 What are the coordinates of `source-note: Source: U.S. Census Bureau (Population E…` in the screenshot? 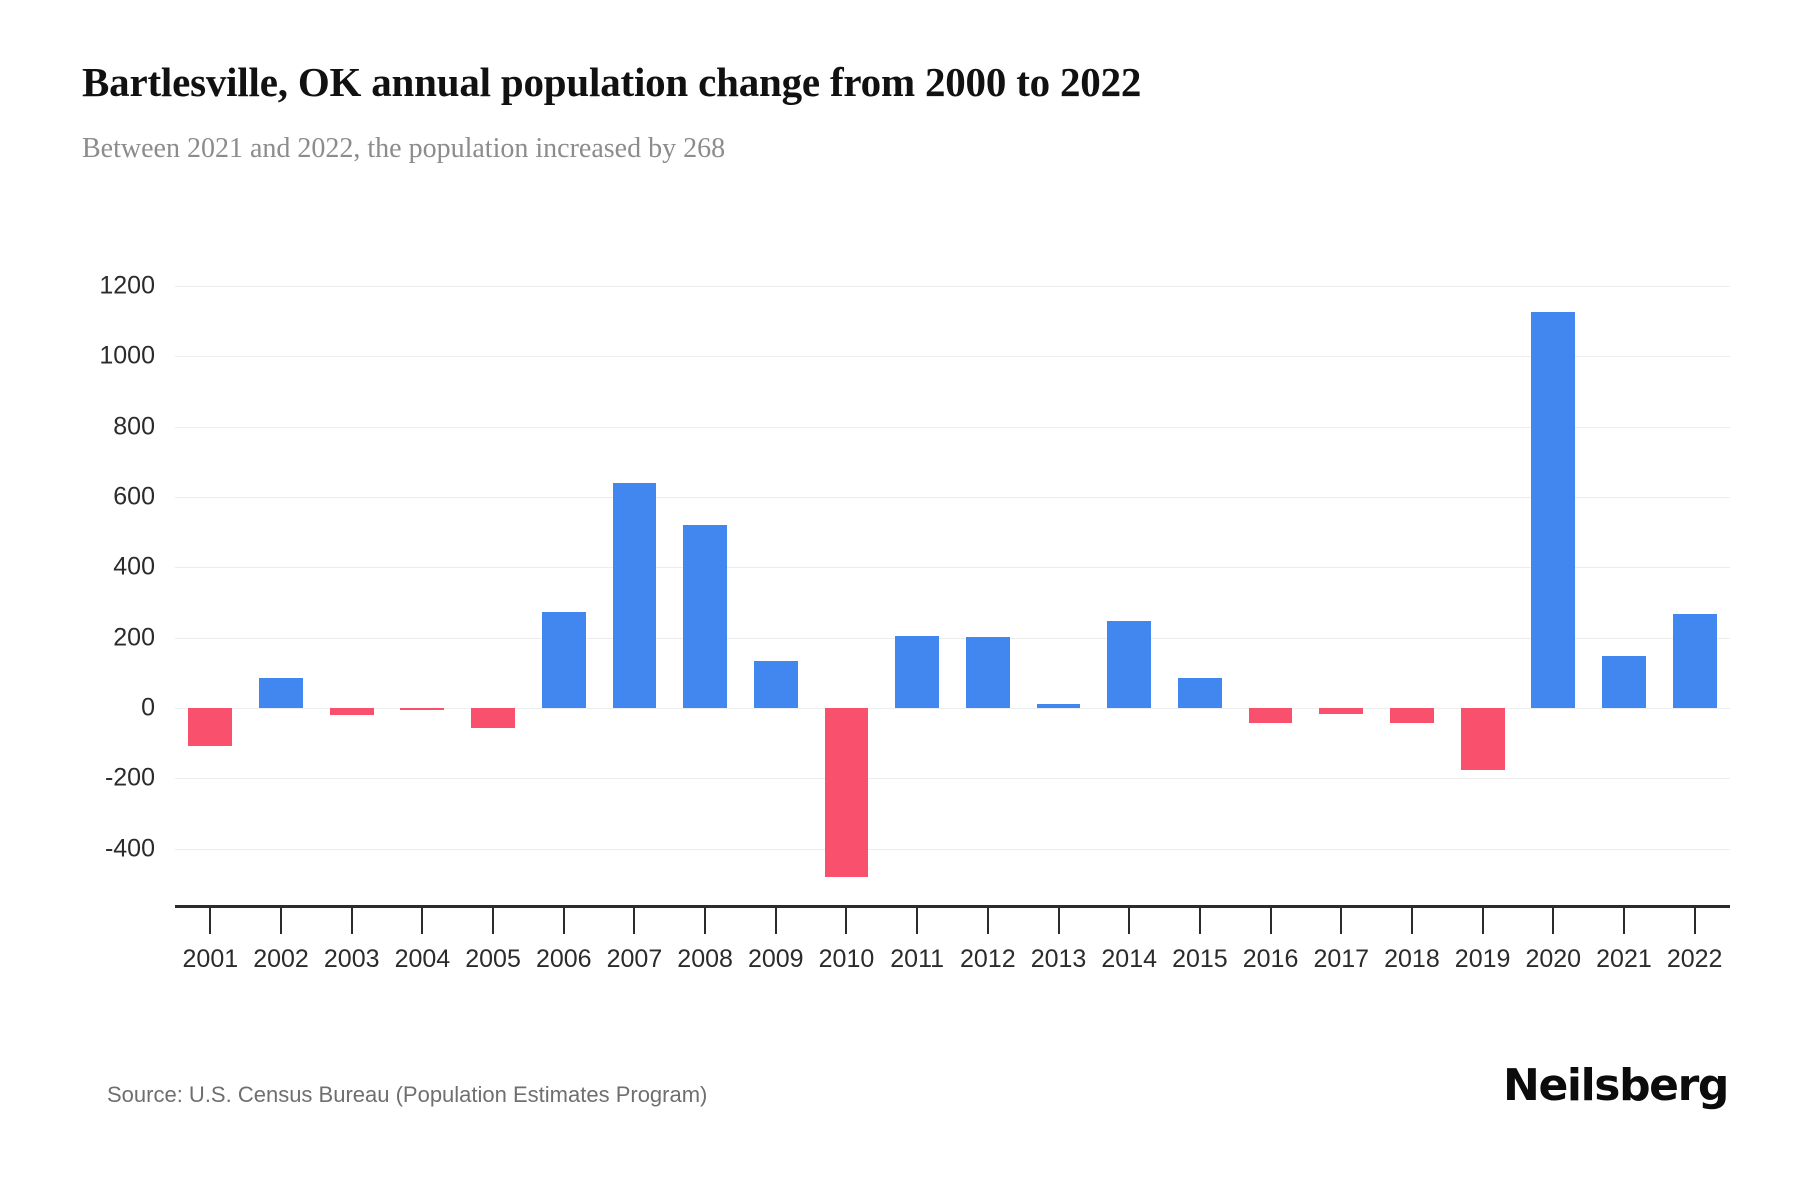 It's located at (407, 1094).